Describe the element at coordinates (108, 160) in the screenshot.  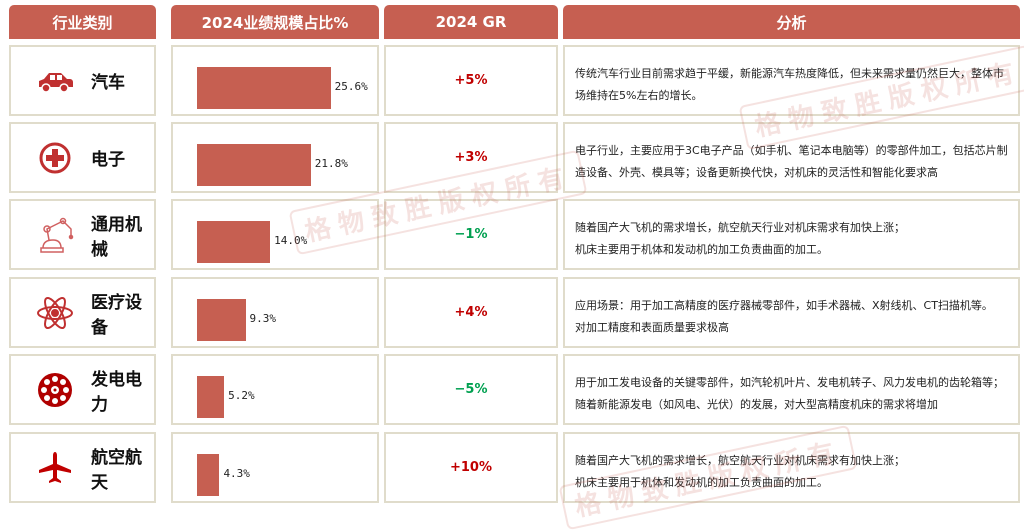
I see `category-label: 电子` at that location.